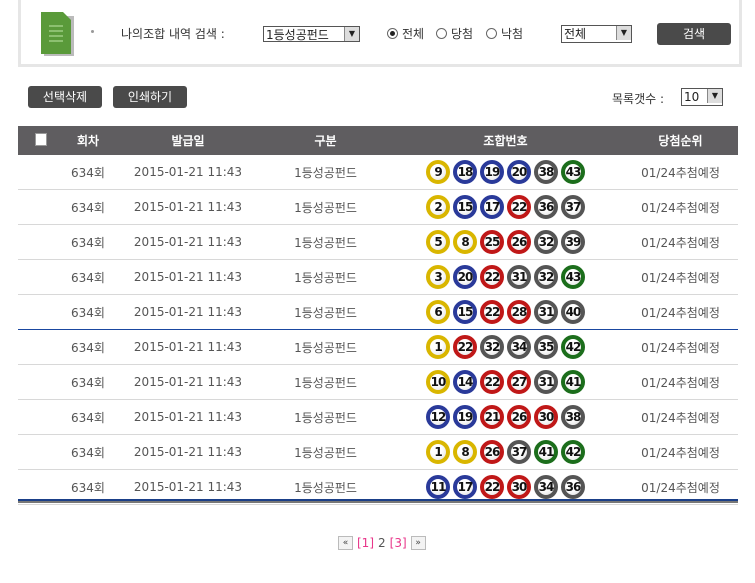  Describe the element at coordinates (505, 487) in the screenshot. I see `numbers: 11 17 22 30 34 36` at that location.